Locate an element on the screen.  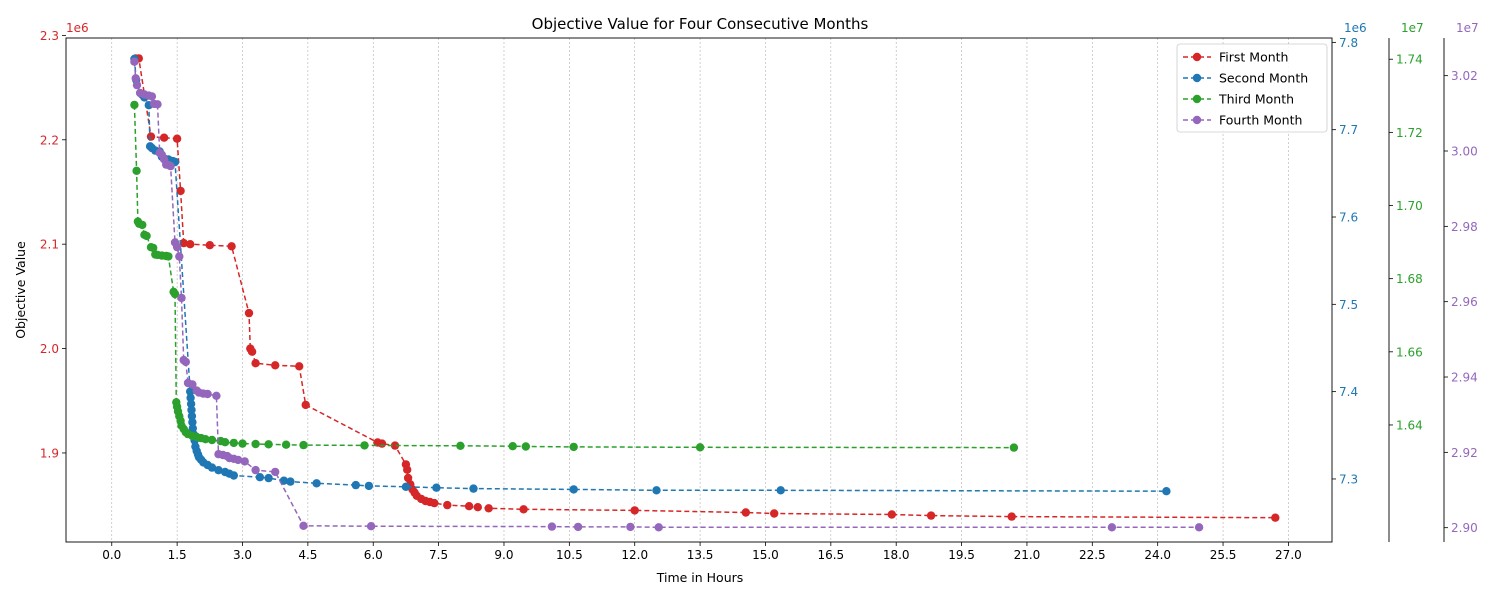
y-tick-label: 2.92 is located at coordinates (1464, 453).